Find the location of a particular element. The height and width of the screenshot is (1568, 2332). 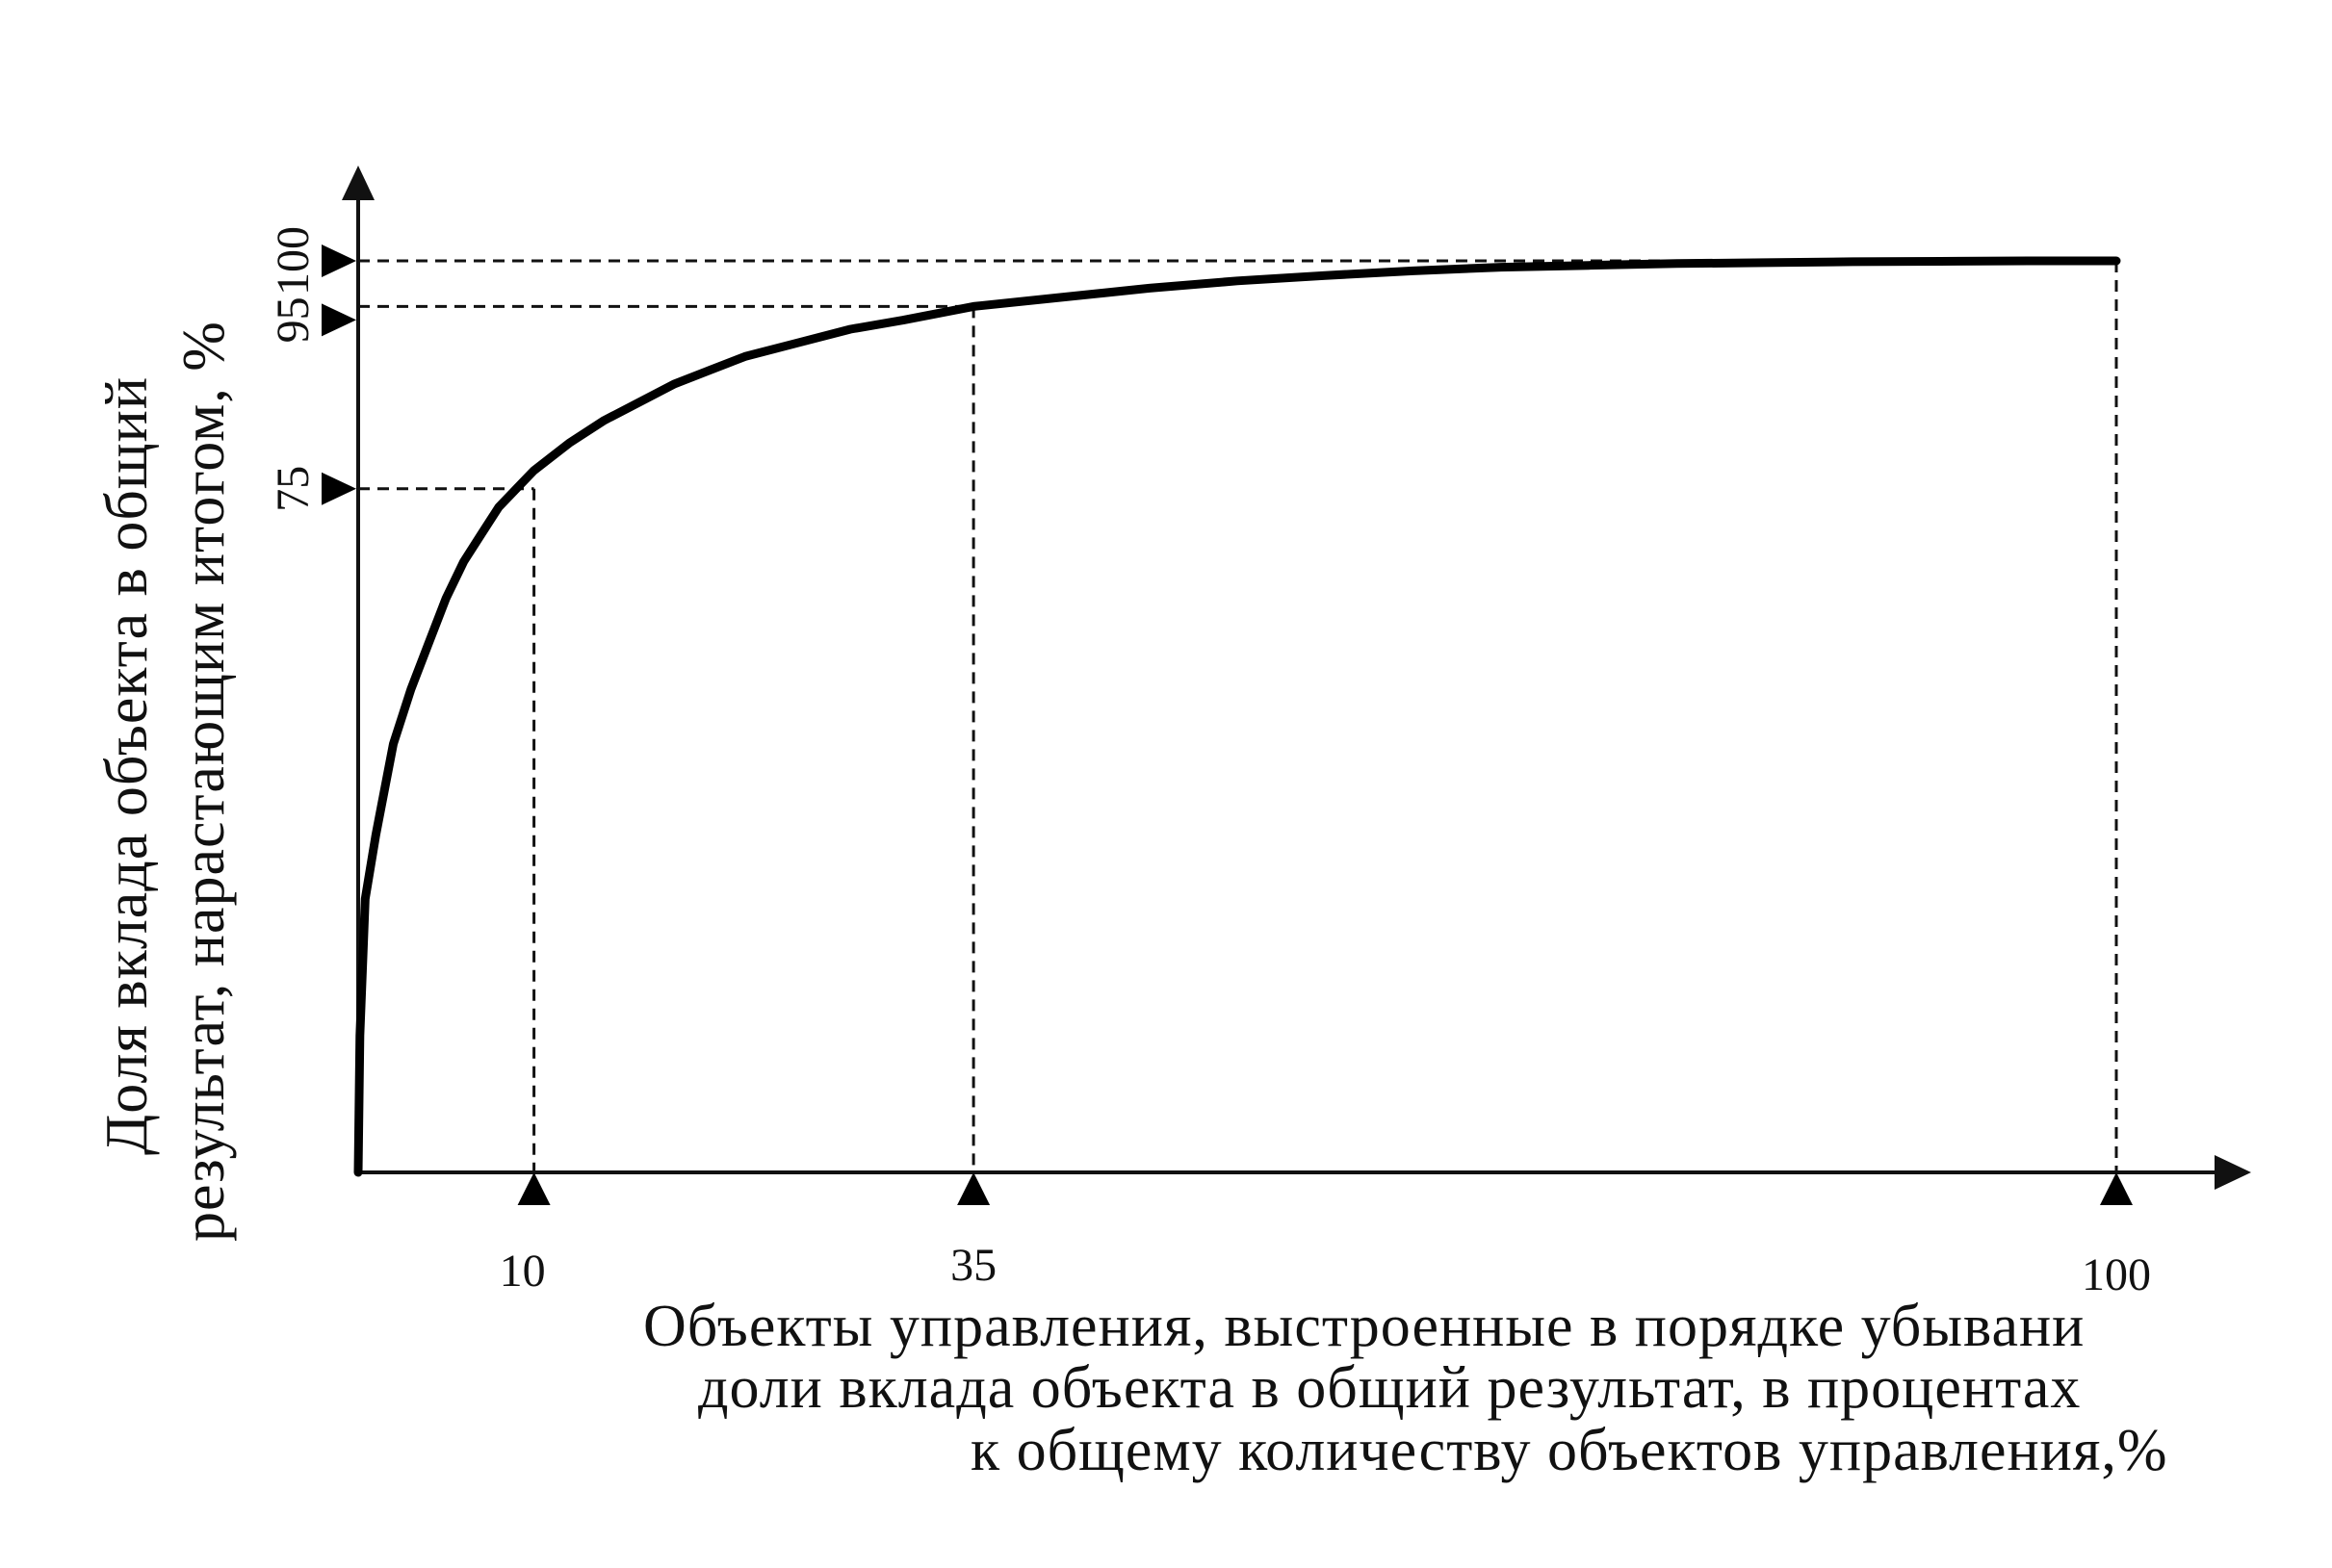

y-tick-label-100: 100 is located at coordinates (293, 261).